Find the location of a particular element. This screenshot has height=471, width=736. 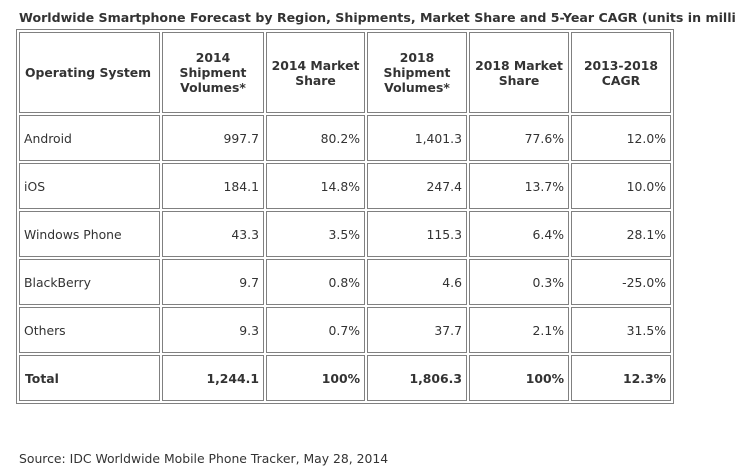

table-row: Android 997.7 80.2% 1,401.3 77.6% 12.0% is located at coordinates (345, 138).